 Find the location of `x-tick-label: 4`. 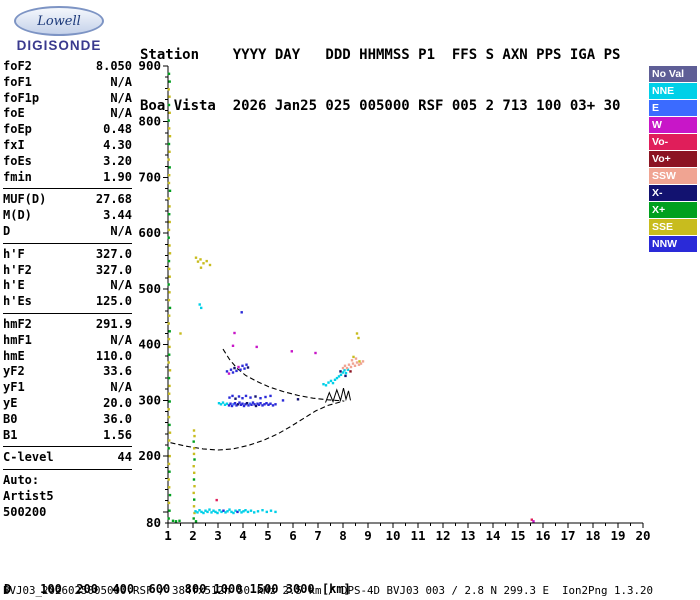

x-tick-label: 4 is located at coordinates (243, 535).